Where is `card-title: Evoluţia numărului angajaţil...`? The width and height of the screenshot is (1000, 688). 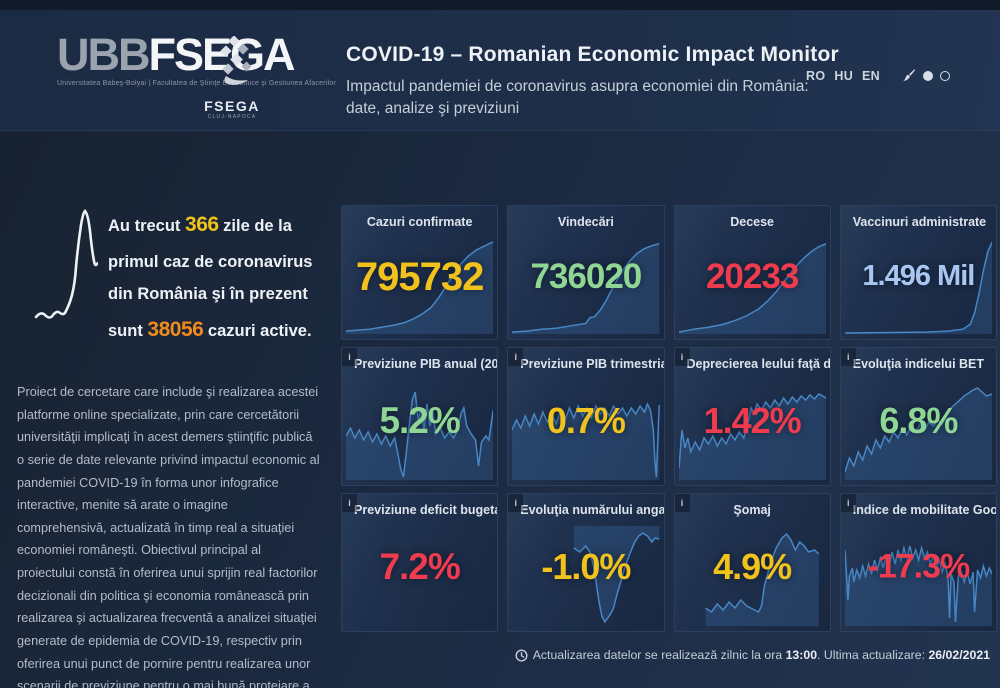
card-title: Evoluţia numărului angajaţil... is located at coordinates (591, 510).